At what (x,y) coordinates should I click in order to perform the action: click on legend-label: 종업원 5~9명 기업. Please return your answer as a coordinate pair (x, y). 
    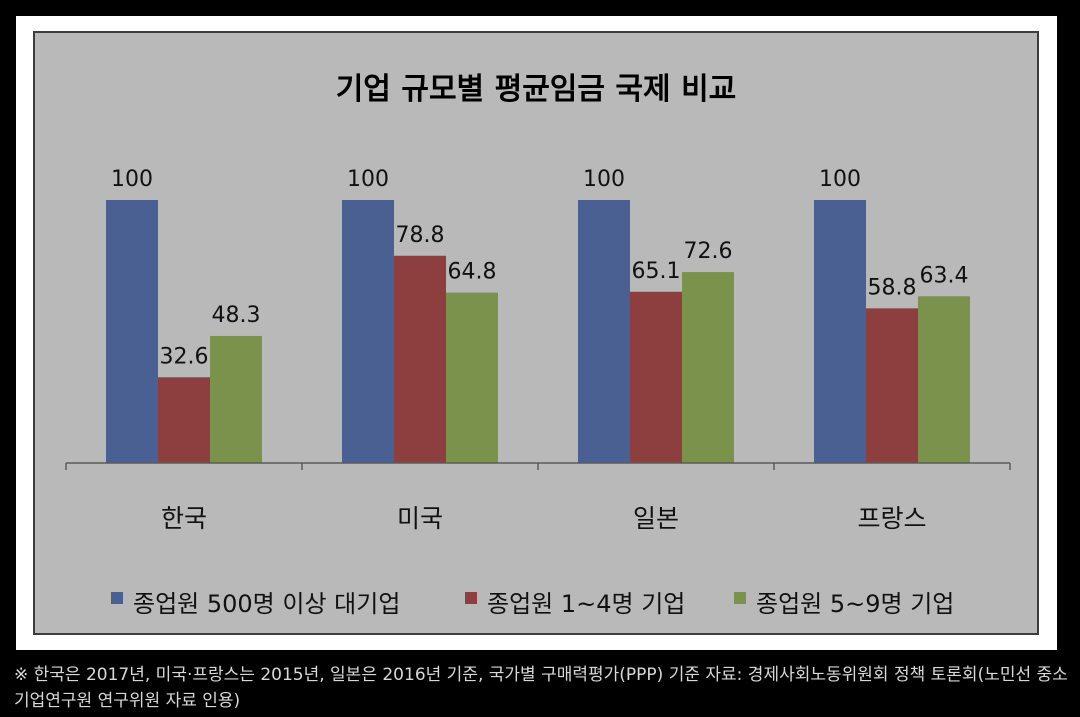
    Looking at the image, I should click on (855, 604).